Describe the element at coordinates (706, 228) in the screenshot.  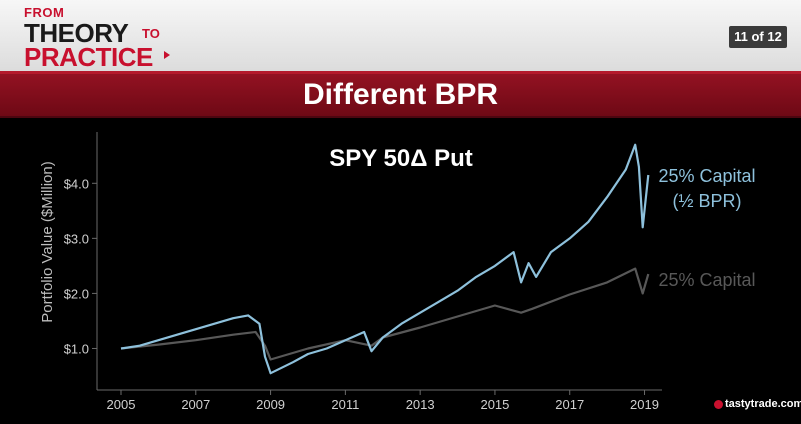
I see `series-labels: 25% Capital (½ BPR) 25% Capital` at that location.